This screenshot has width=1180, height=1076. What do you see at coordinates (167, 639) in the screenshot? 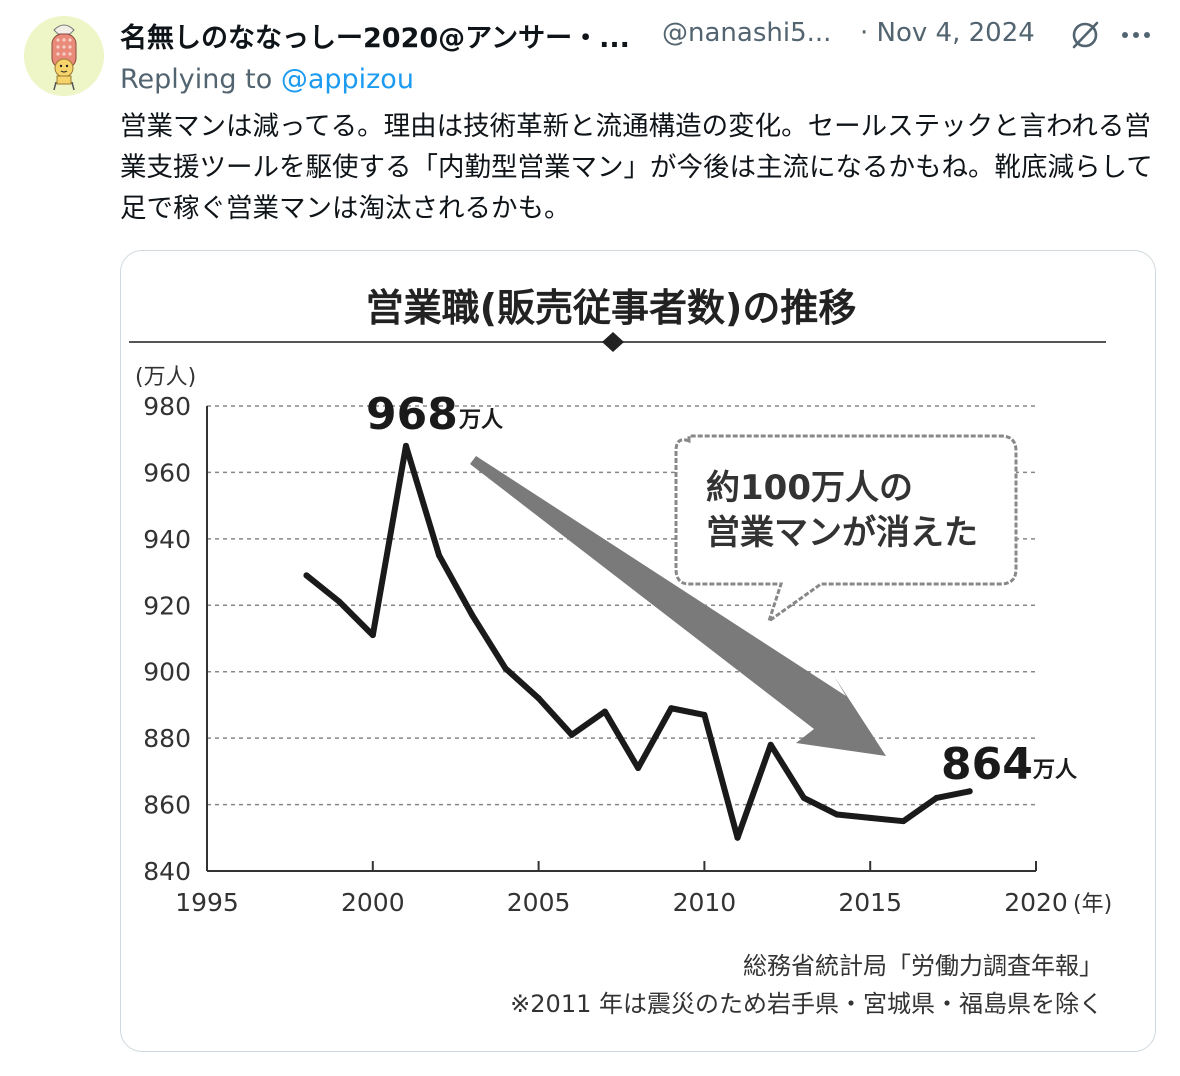
I see `y-ticks: 840 860 880 900 920 940 960 980` at bounding box center [167, 639].